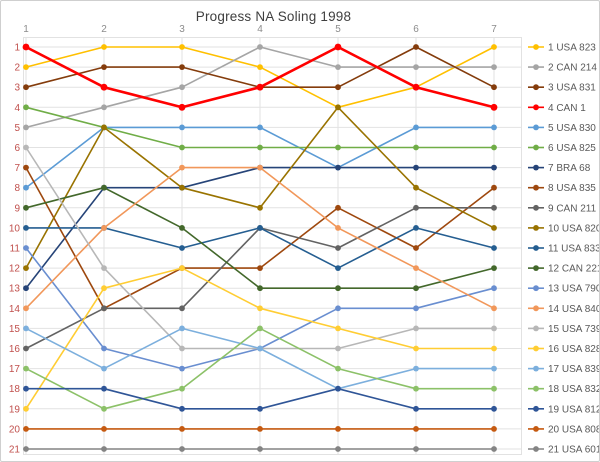  Describe the element at coordinates (573, 450) in the screenshot. I see `legend-label: 21 USA 601` at that location.